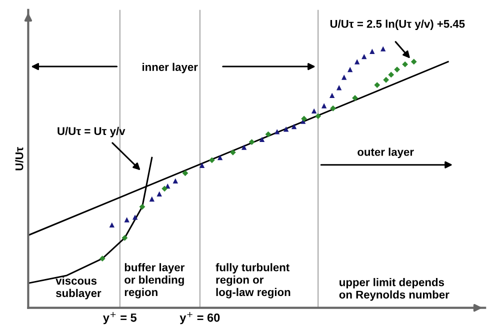 The image size is (495, 331). What do you see at coordinates (19, 158) in the screenshot?
I see `y-axis-title: U/Uτ` at bounding box center [19, 158].